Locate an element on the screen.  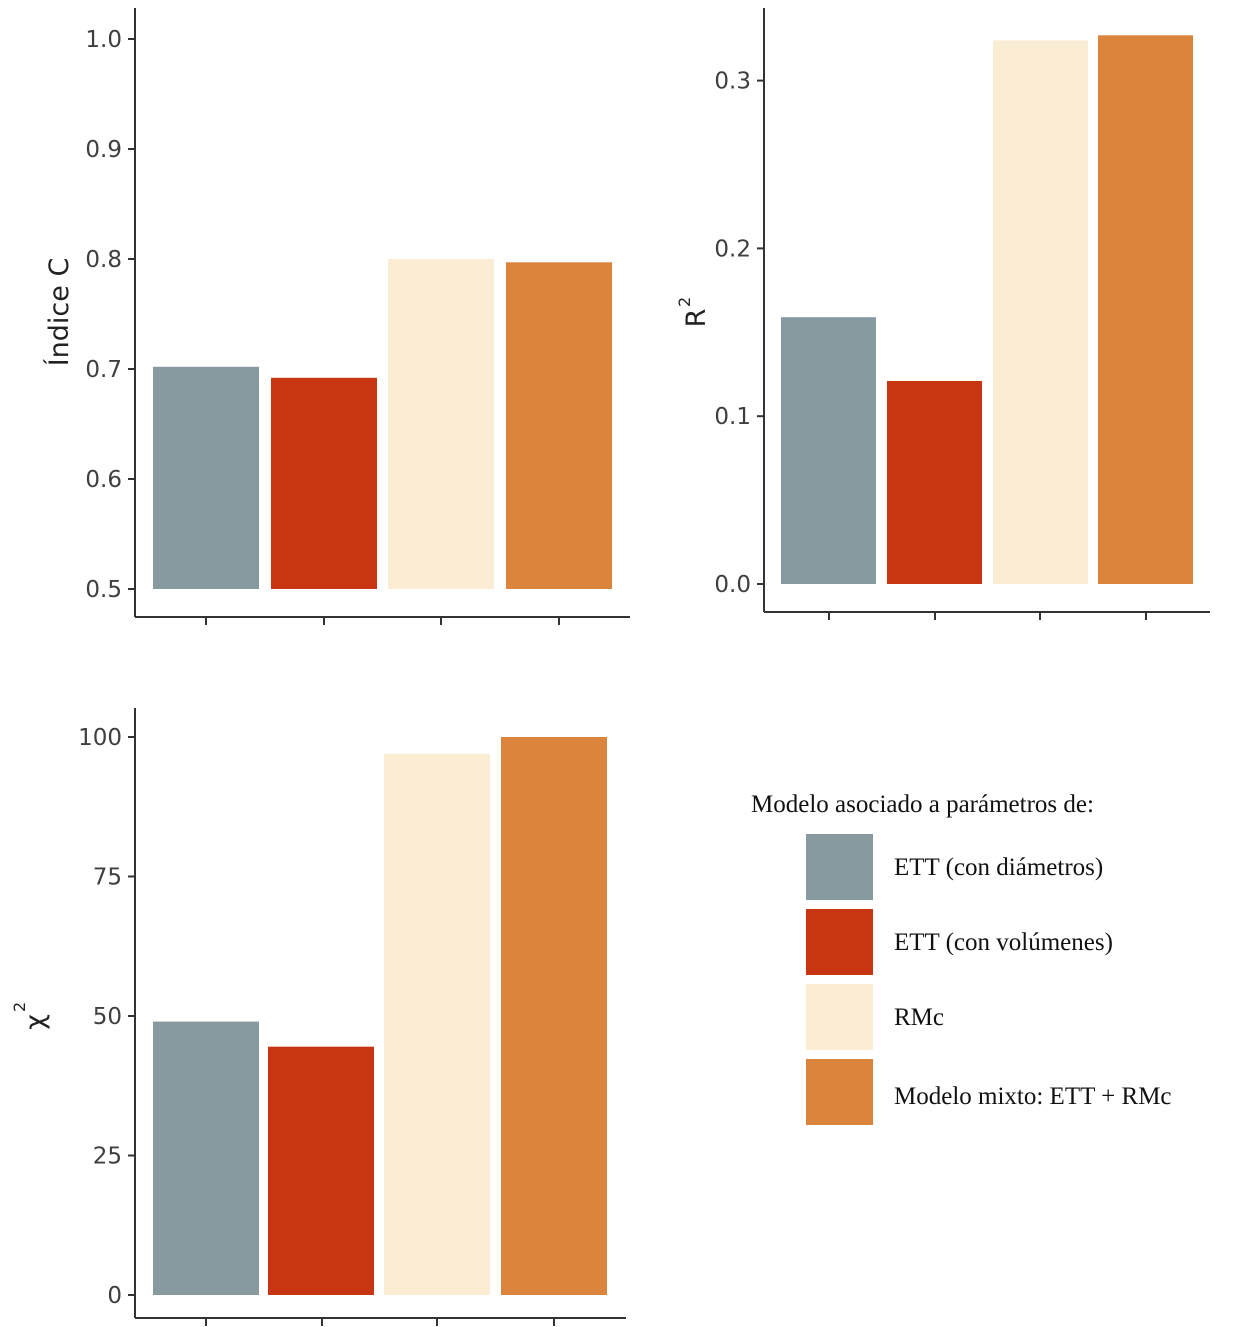
y-tick-label: 100 is located at coordinates (100, 738).